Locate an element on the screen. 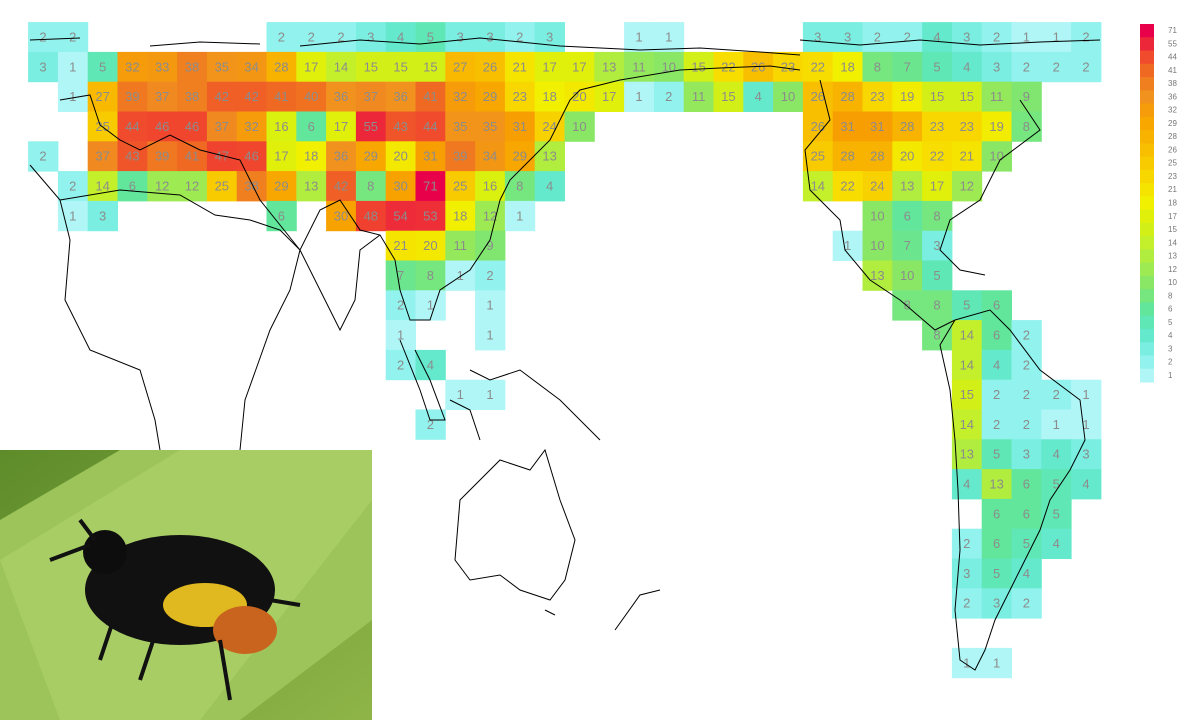 This screenshot has height=720, width=1200. cell-label: 12 is located at coordinates (192, 186).